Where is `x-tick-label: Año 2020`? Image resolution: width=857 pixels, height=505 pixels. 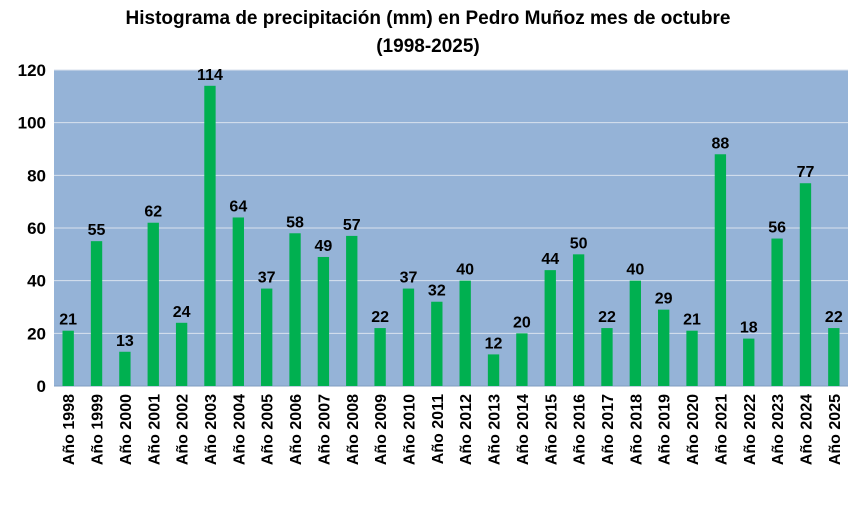
x-tick-label: Año 2020 is located at coordinates (693, 429).